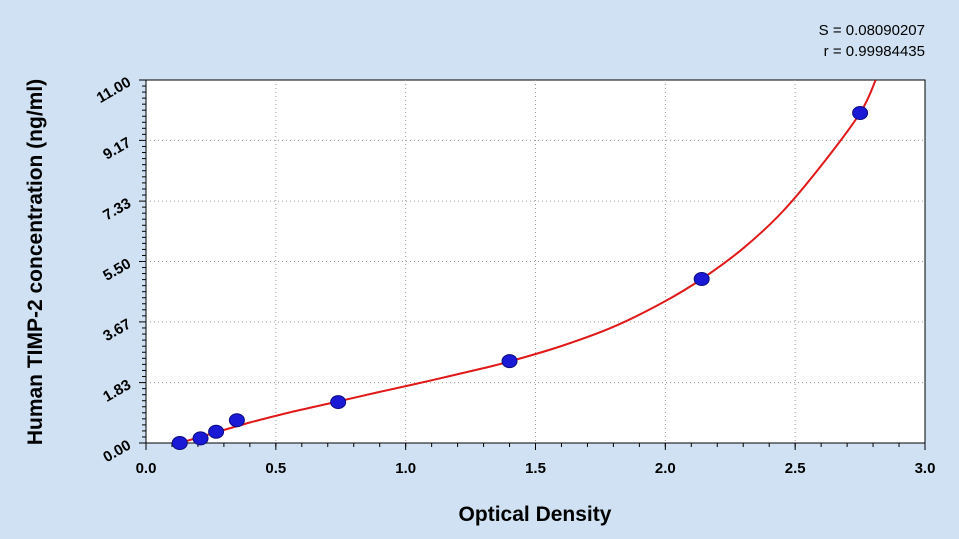 This screenshot has height=539, width=959. What do you see at coordinates (925, 468) in the screenshot?
I see `x-tick-label: 3.0` at bounding box center [925, 468].